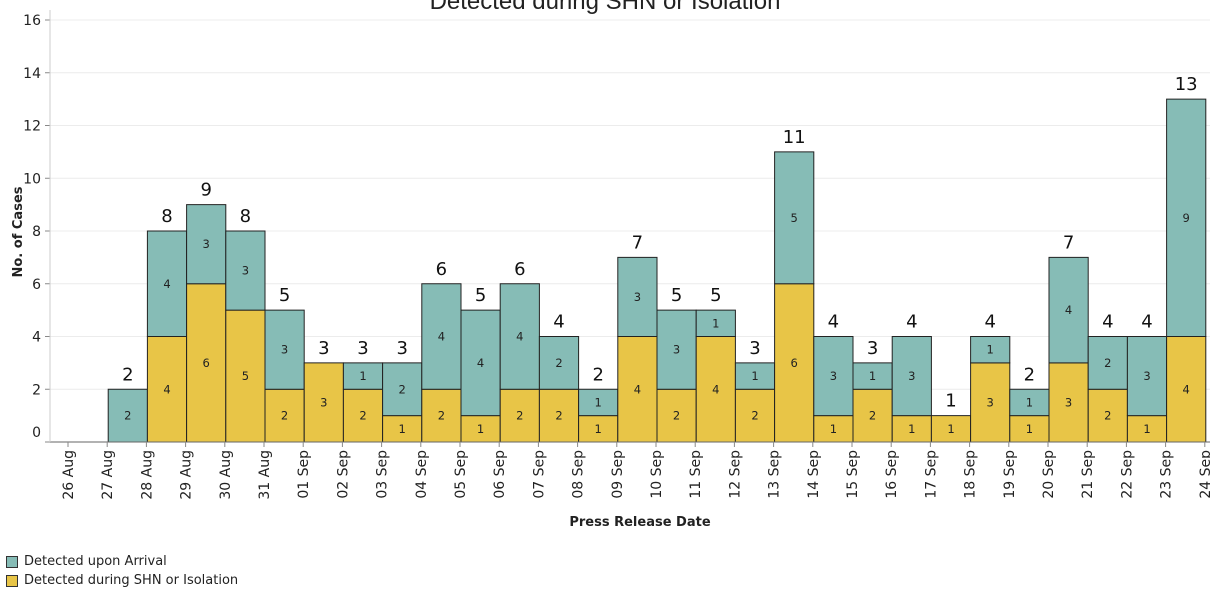 This screenshot has width=1210, height=595. Describe the element at coordinates (108, 475) in the screenshot. I see `x-tick-label: 27 Aug` at that location.